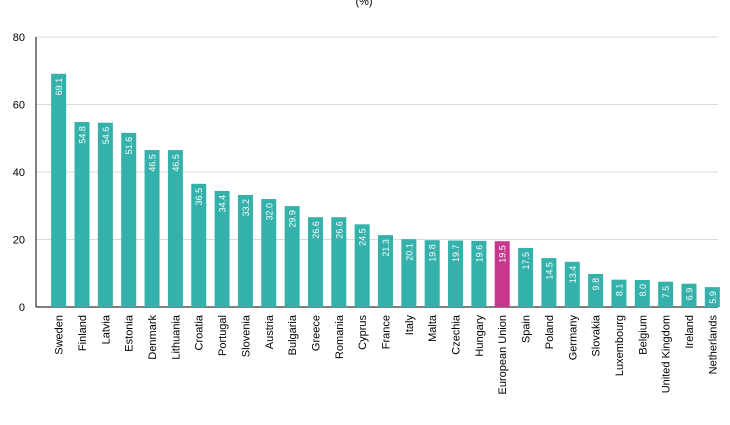 This screenshot has width=730, height=425. What do you see at coordinates (456, 254) in the screenshot?
I see `data-label: 19.7` at bounding box center [456, 254].